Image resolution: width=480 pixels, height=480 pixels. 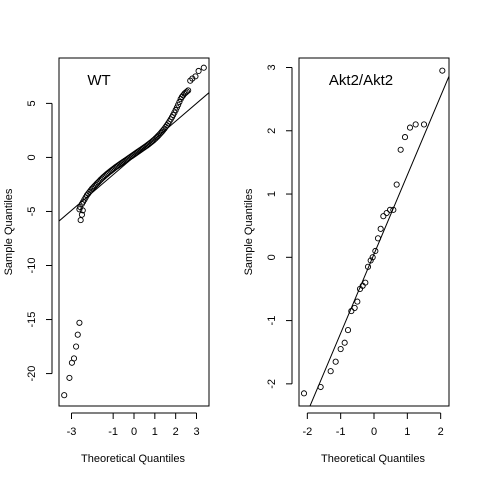 I want to click on y-tick-label: -15, so click(x=32, y=320).